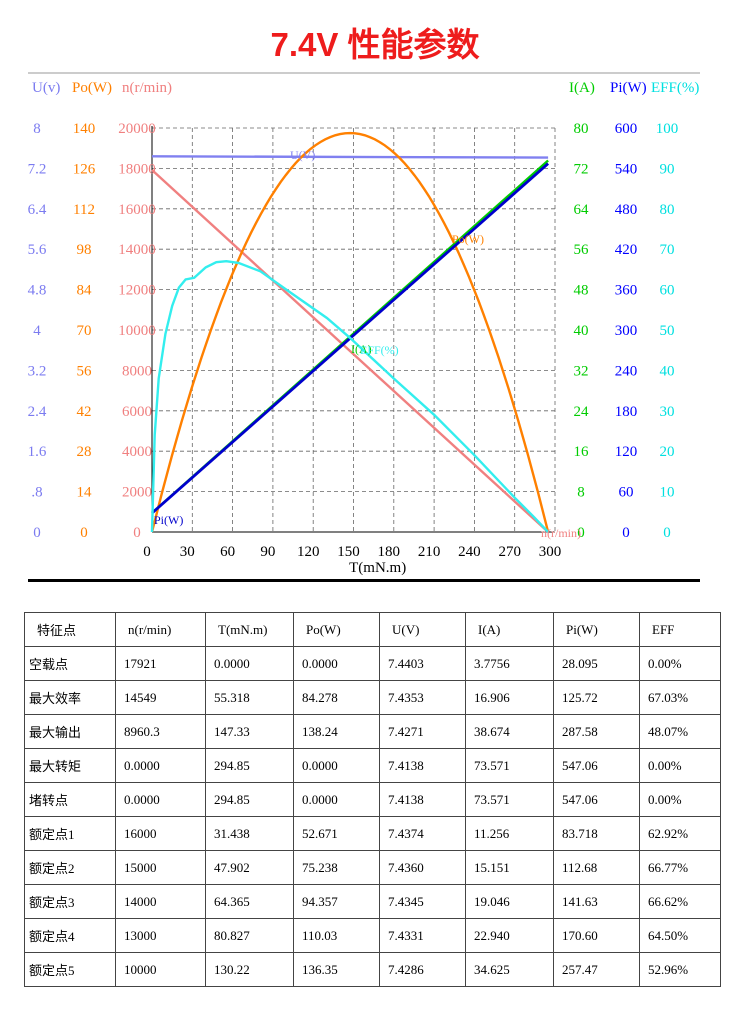 The image size is (750, 1018). What do you see at coordinates (147, 552) in the screenshot?
I see `x-tick-label: 0` at bounding box center [147, 552].